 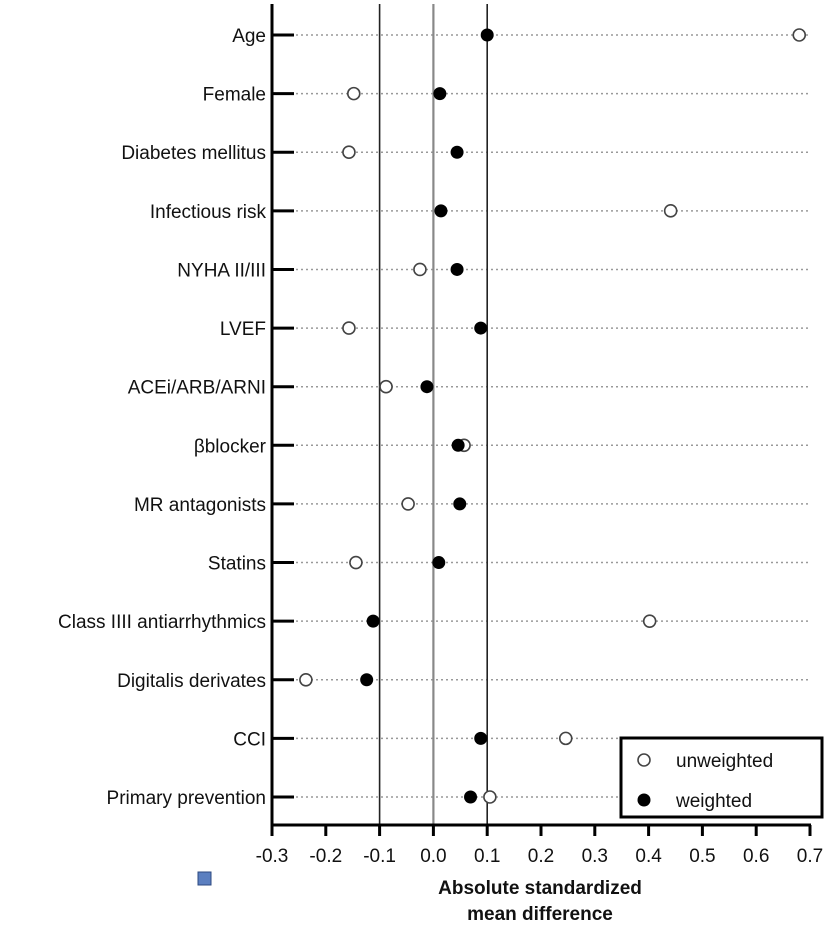 I want to click on reference-lines, so click(x=433, y=414).